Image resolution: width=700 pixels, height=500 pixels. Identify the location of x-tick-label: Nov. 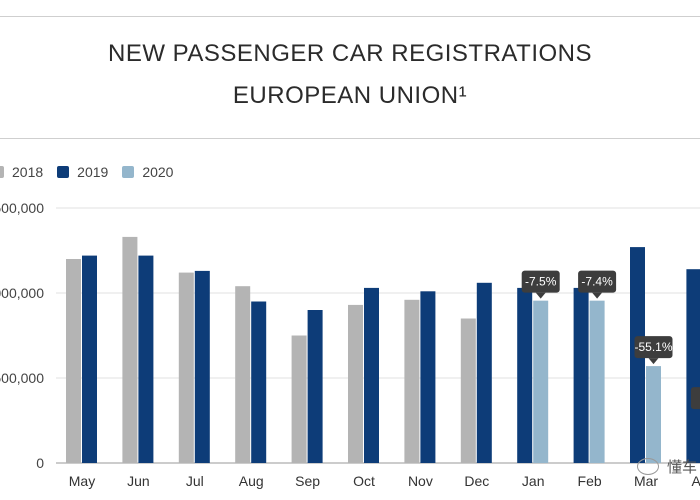
(420, 481).